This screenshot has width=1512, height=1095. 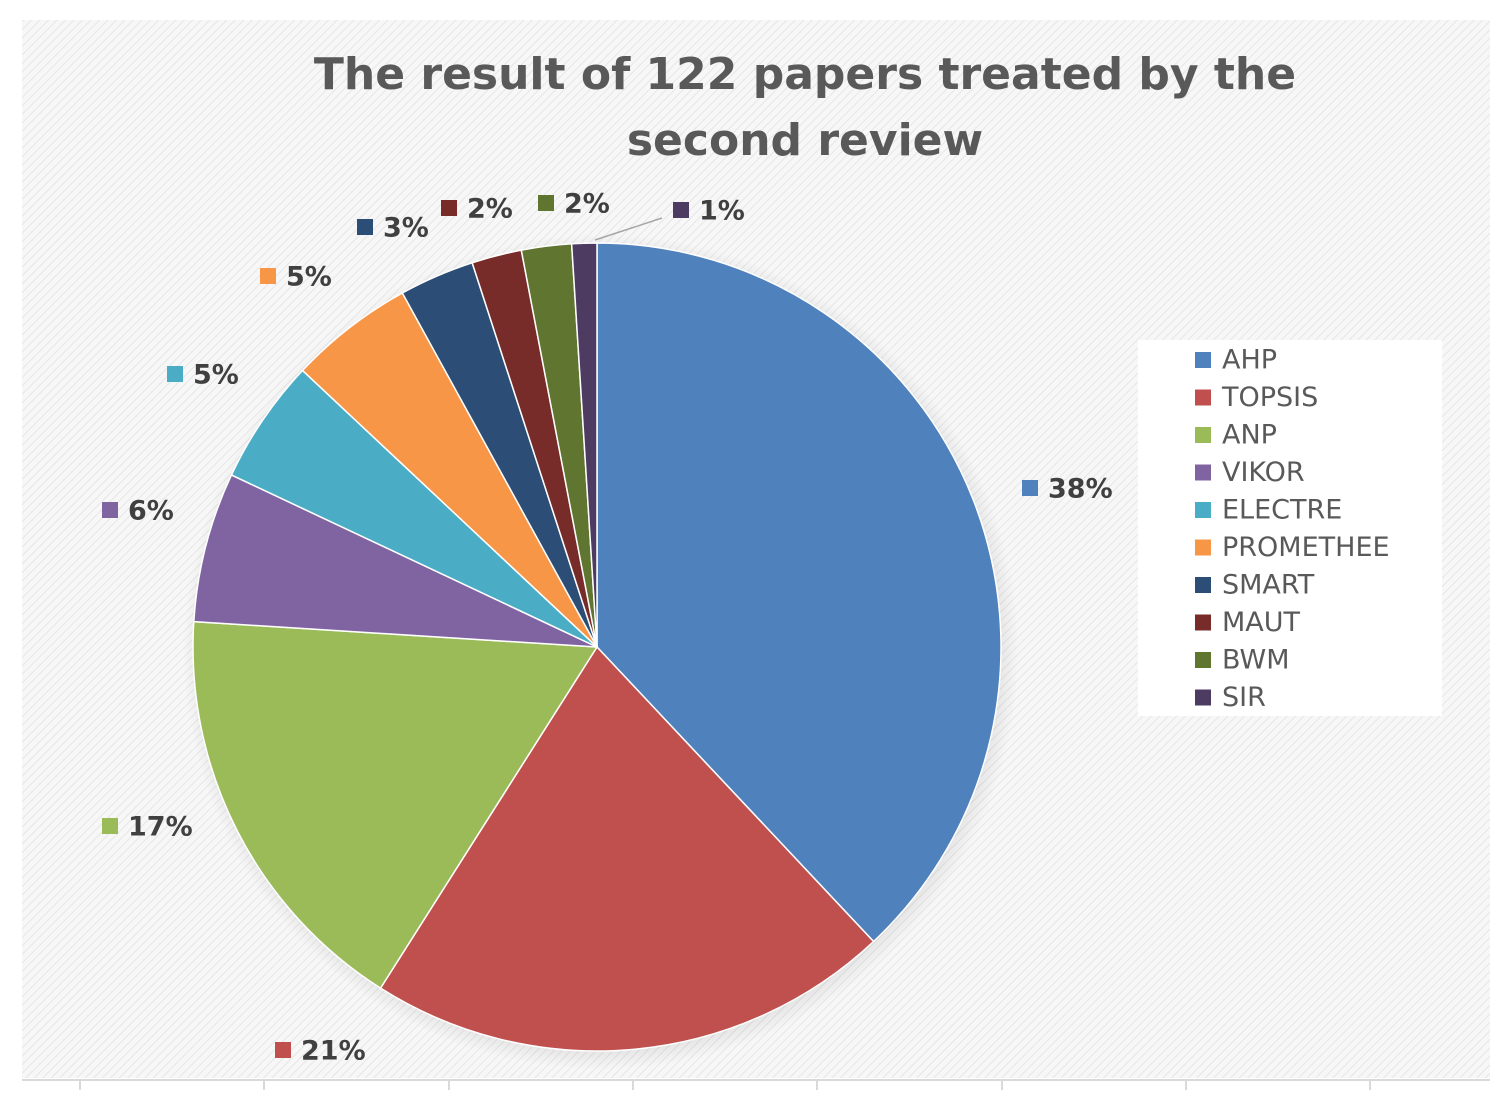 I want to click on data-label: 21%, so click(x=333, y=1051).